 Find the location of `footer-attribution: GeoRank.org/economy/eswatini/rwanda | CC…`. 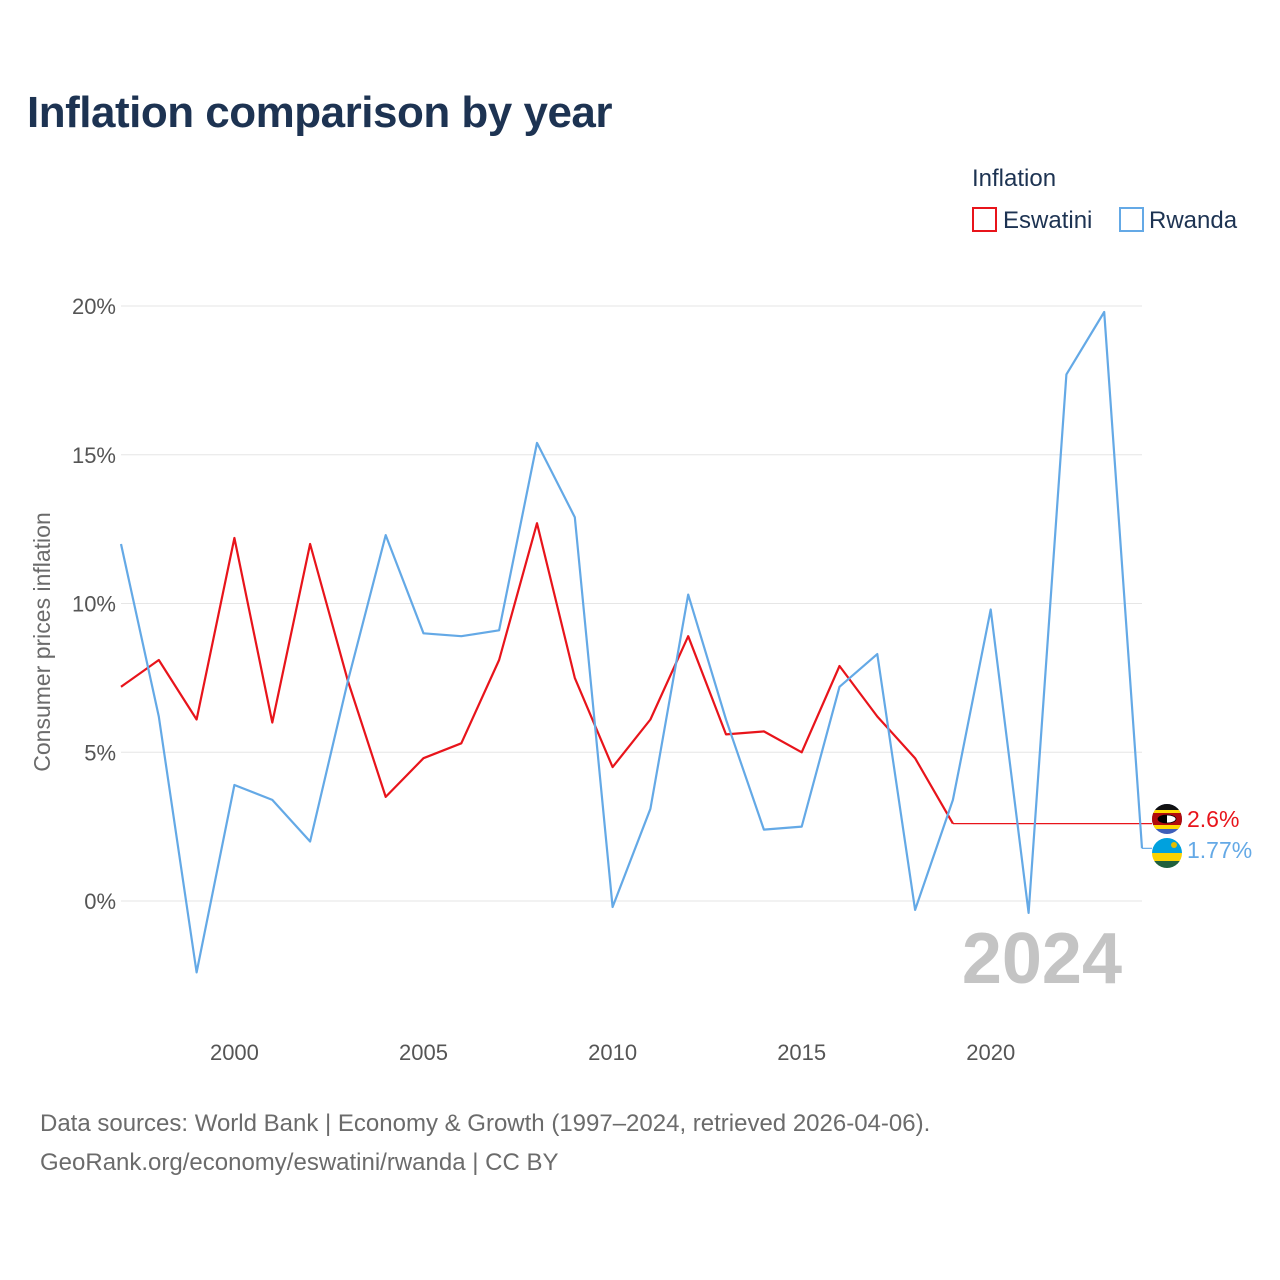

footer-attribution: GeoRank.org/economy/eswatini/rwanda | CC… is located at coordinates (299, 1162).